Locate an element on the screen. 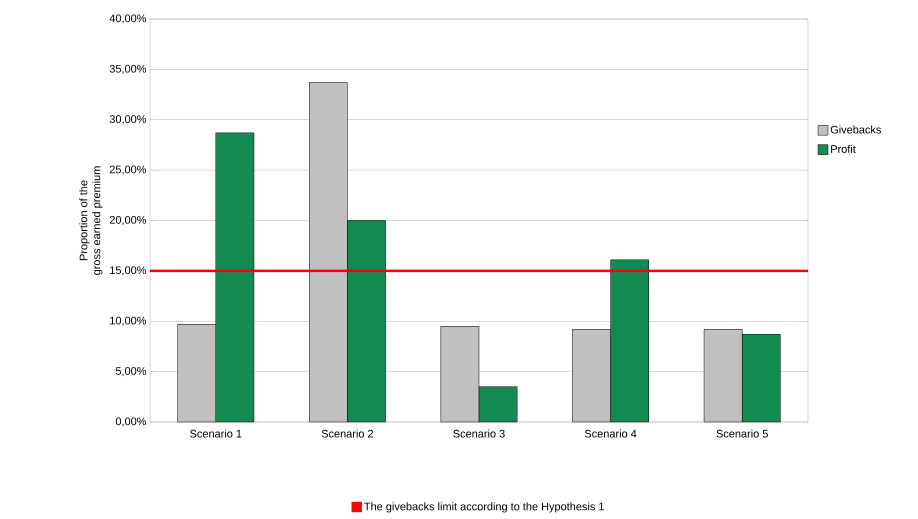 This screenshot has height=519, width=918. y-axis-title: Proportion of the gross earned premium is located at coordinates (90, 220).